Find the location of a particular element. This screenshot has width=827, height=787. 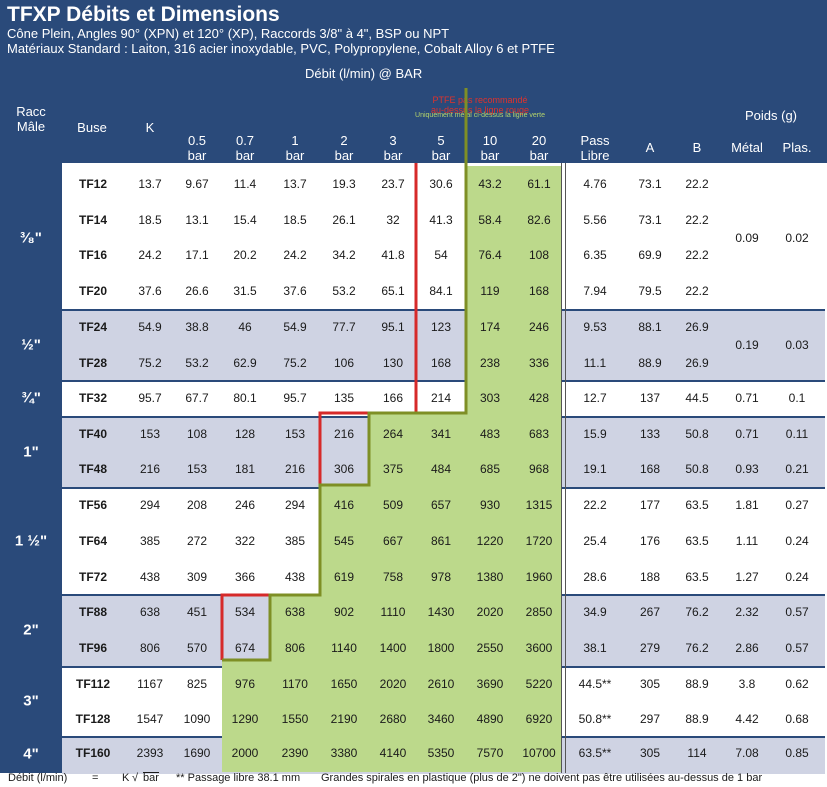

weight-metal: 1.27 is located at coordinates (747, 577).